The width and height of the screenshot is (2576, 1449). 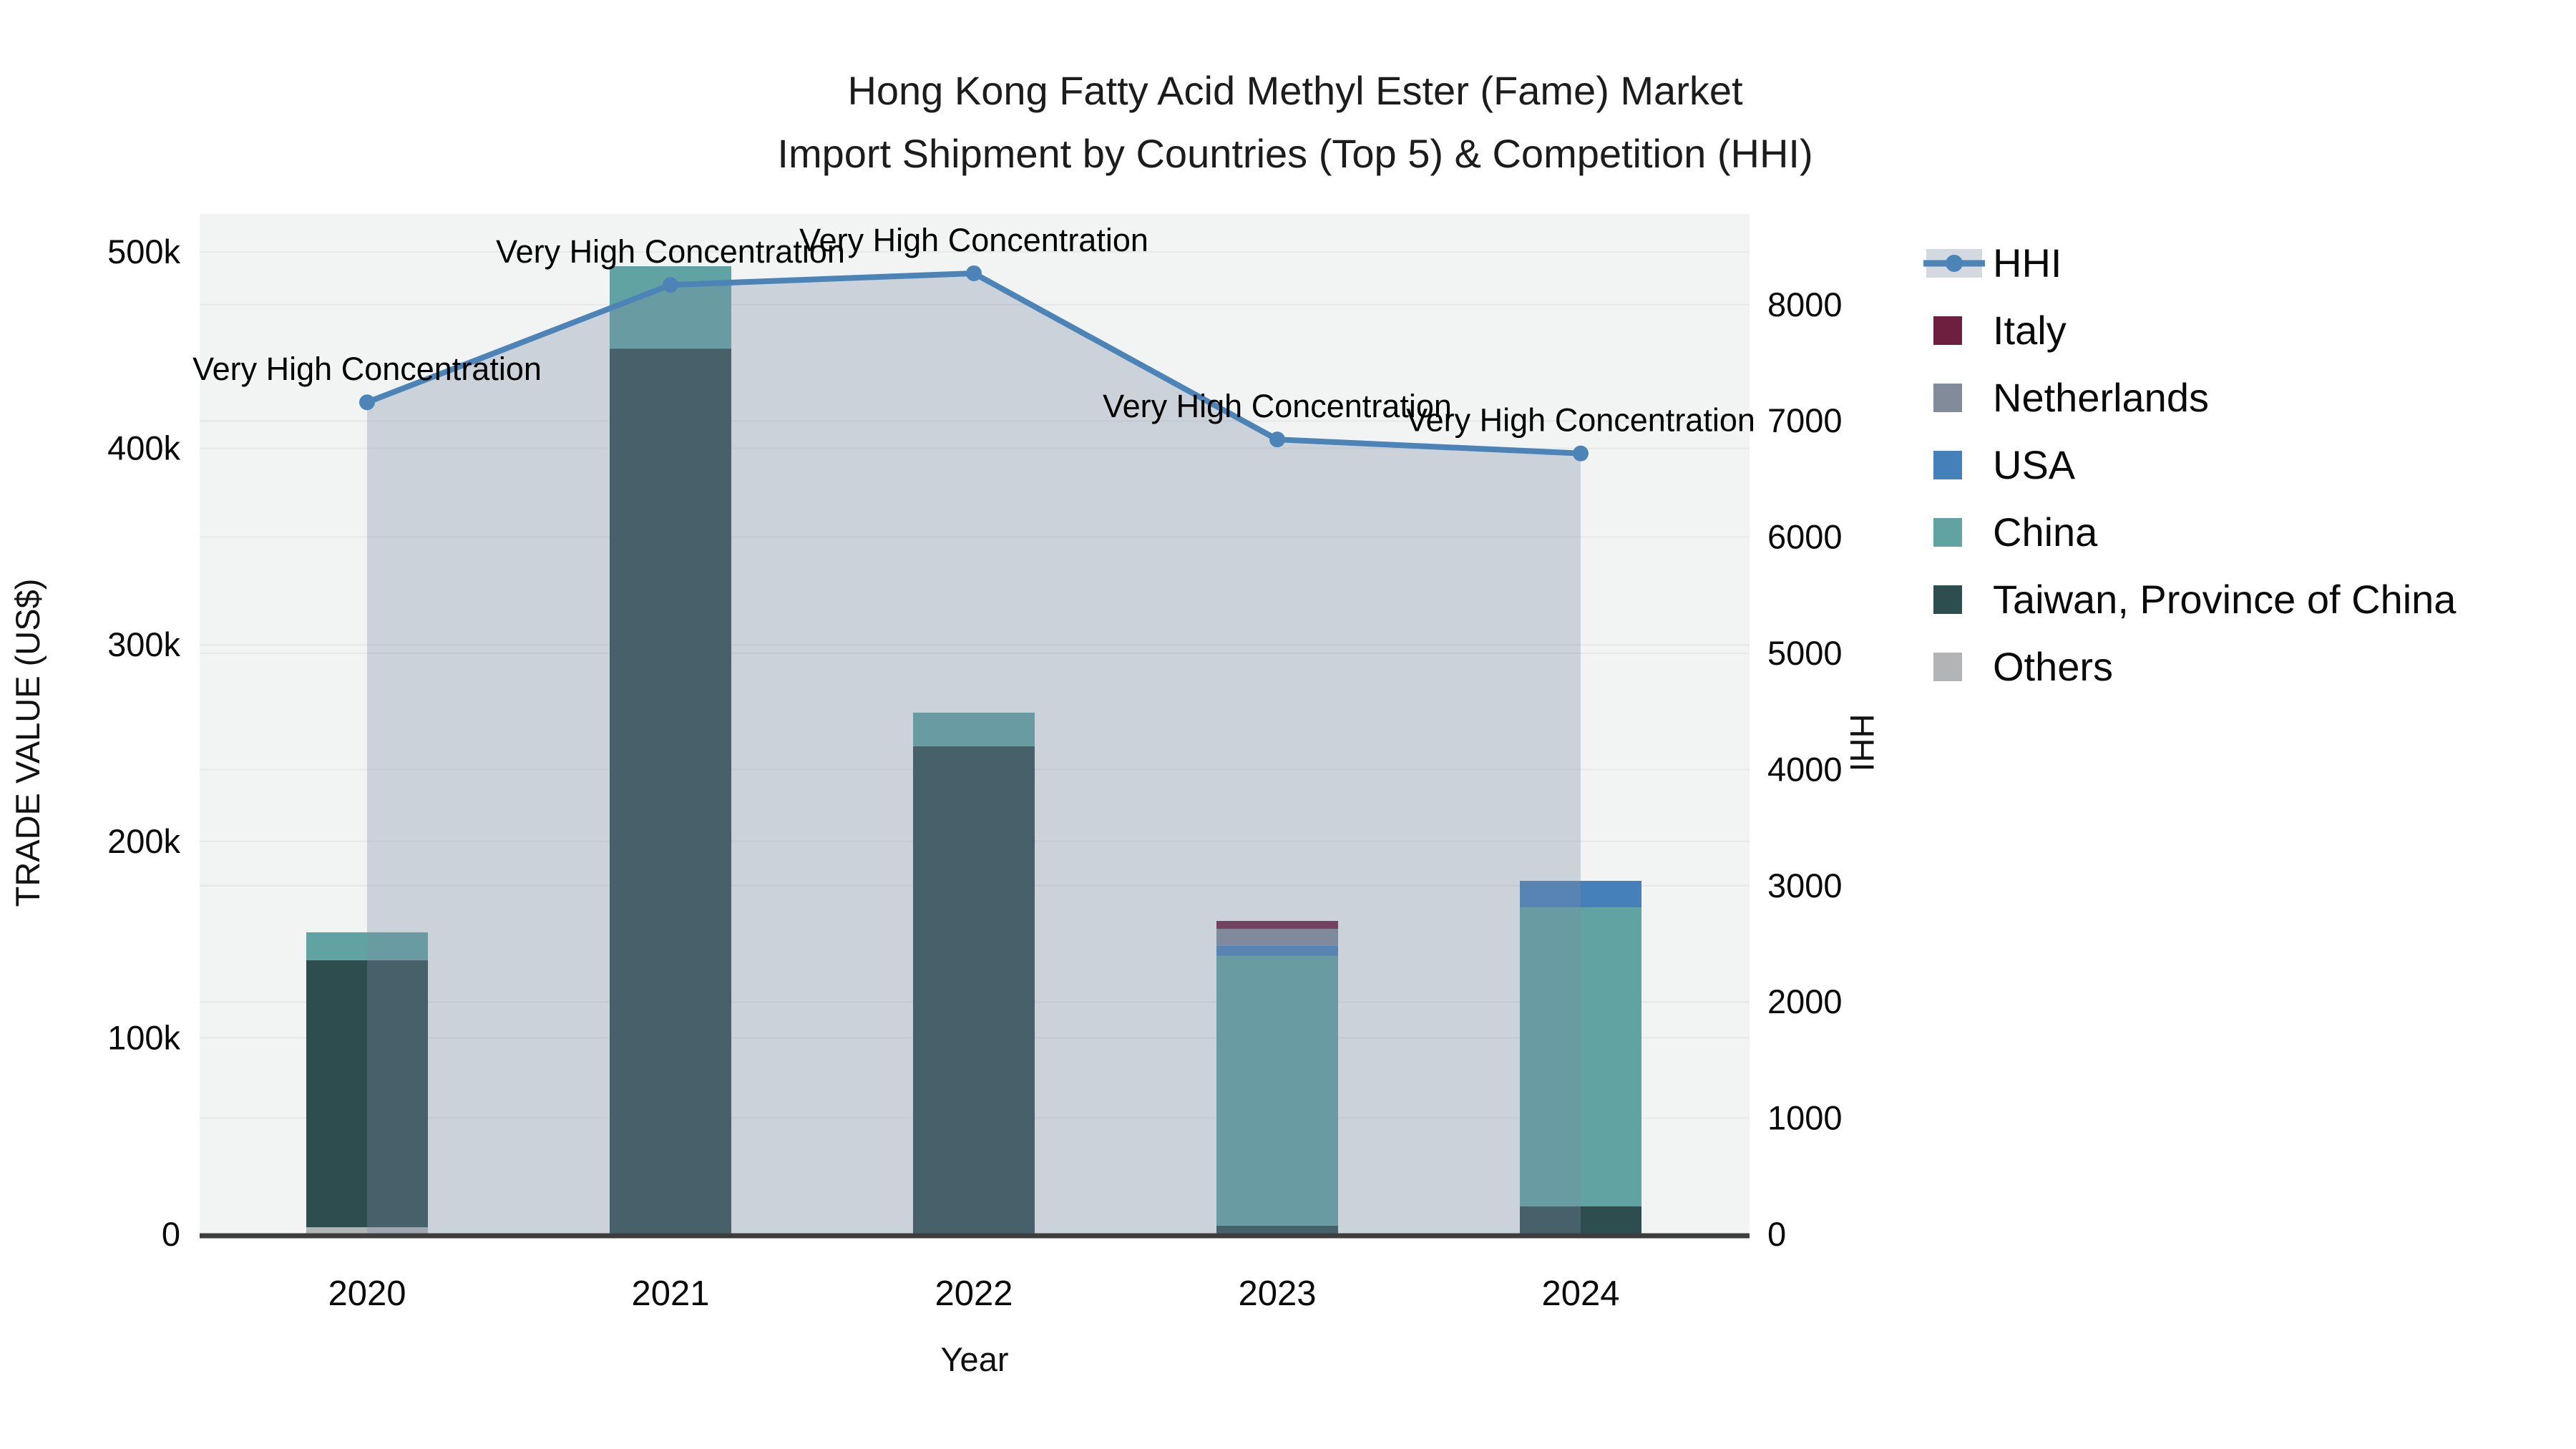 I want to click on y-right-tick-7000: 7000, so click(x=1805, y=420).